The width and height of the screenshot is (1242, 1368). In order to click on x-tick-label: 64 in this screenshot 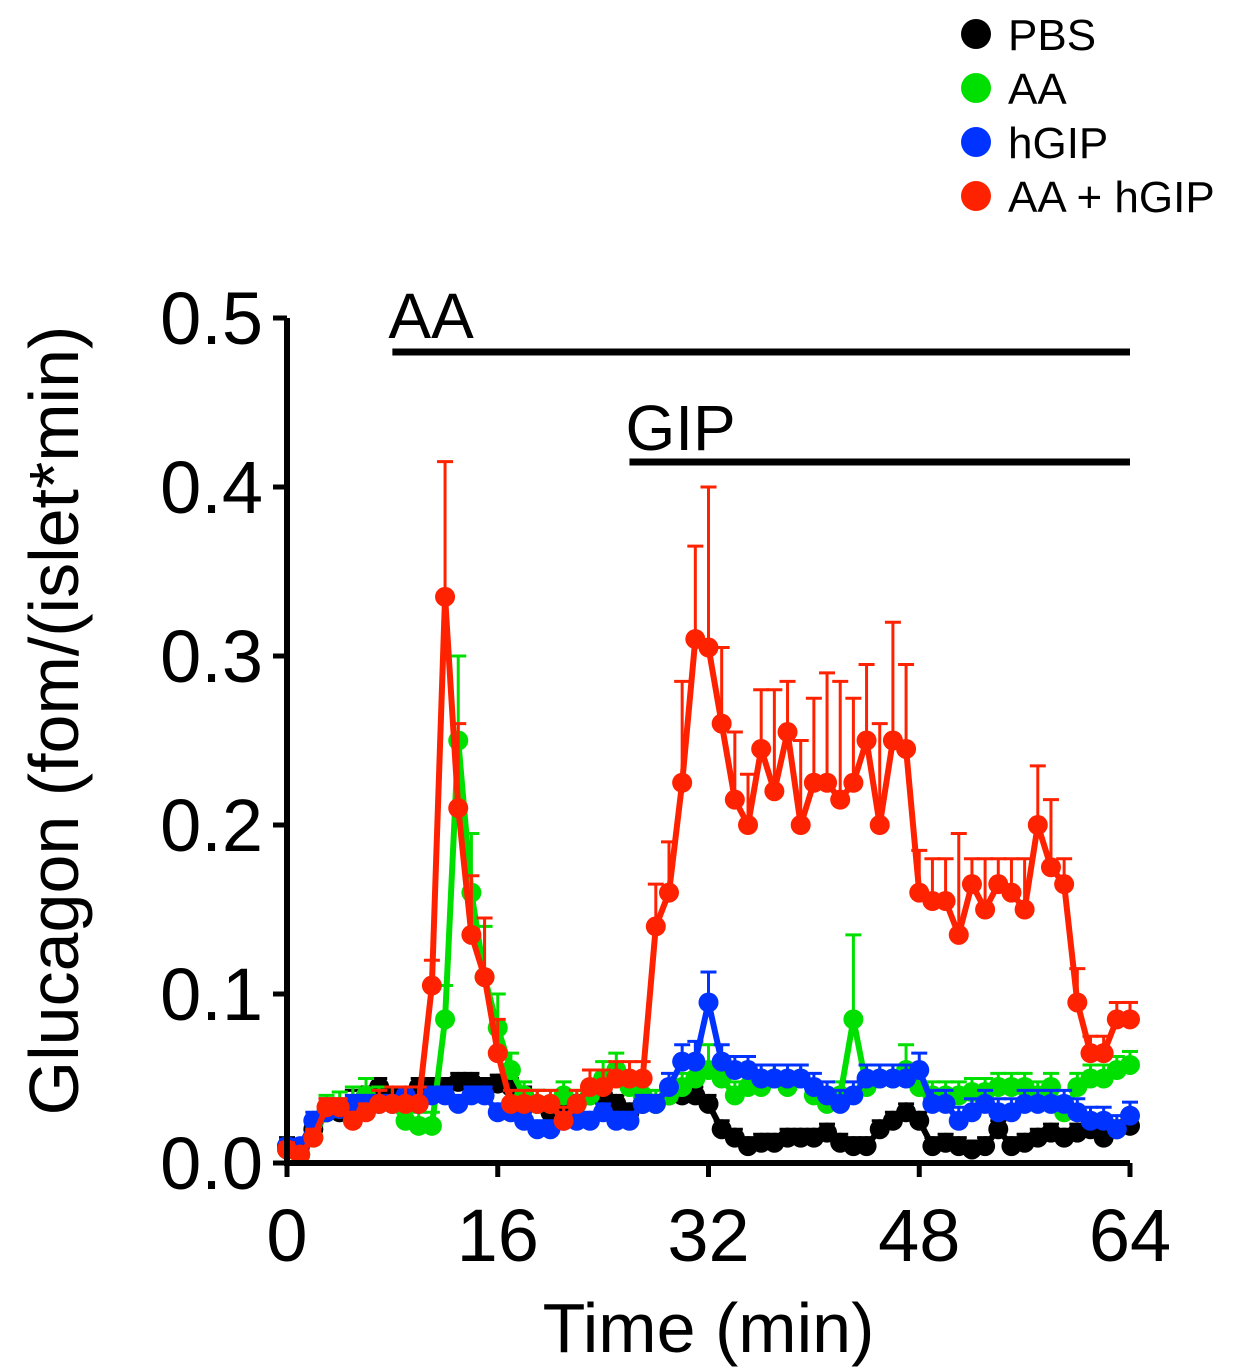, I will do `click(1130, 1235)`.